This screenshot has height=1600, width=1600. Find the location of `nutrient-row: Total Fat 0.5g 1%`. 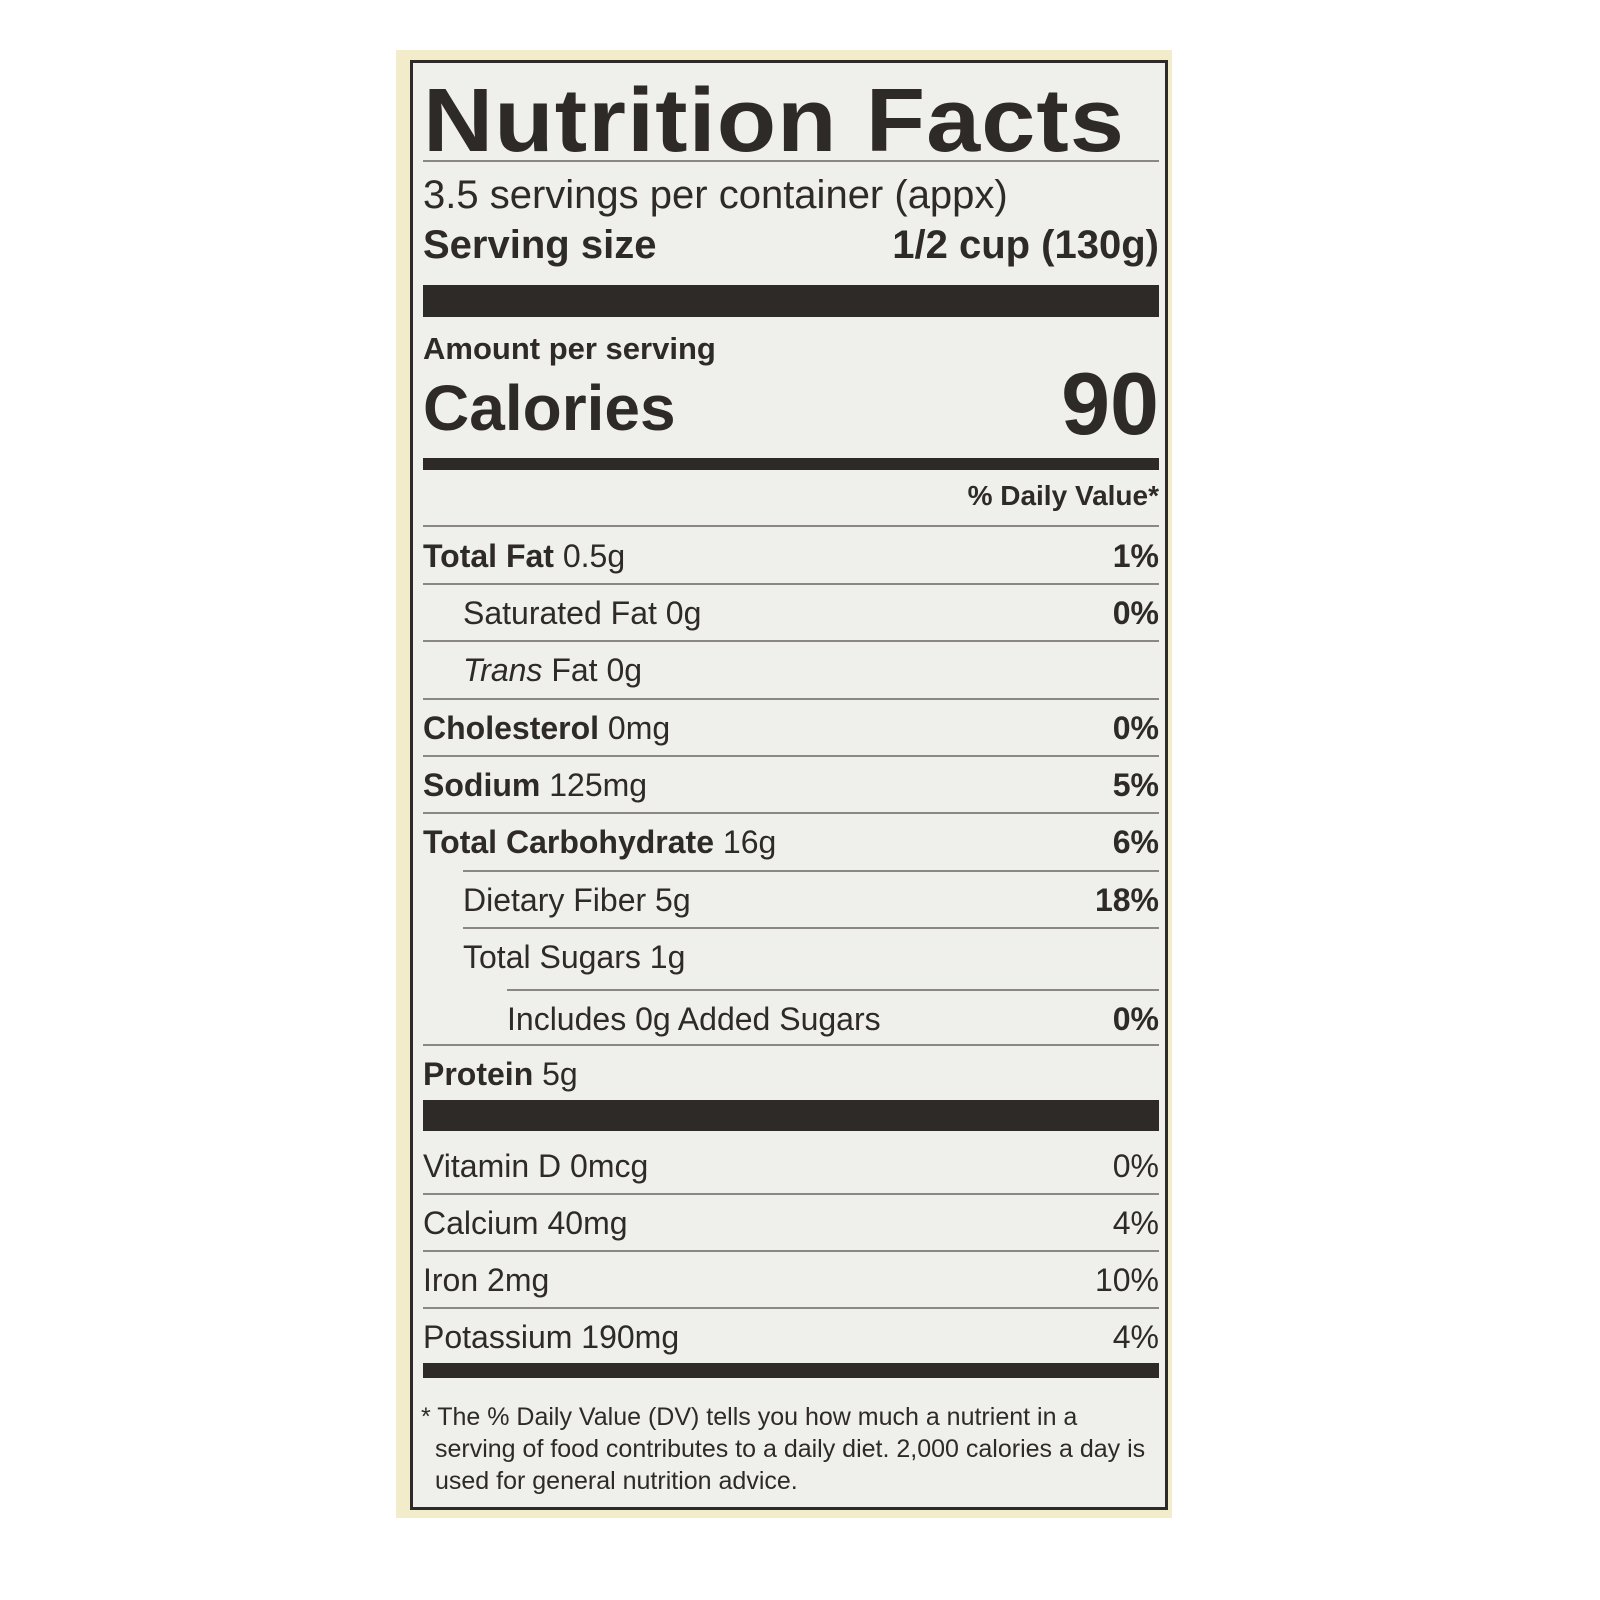

nutrient-row: Total Fat 0.5g 1% is located at coordinates (791, 556).